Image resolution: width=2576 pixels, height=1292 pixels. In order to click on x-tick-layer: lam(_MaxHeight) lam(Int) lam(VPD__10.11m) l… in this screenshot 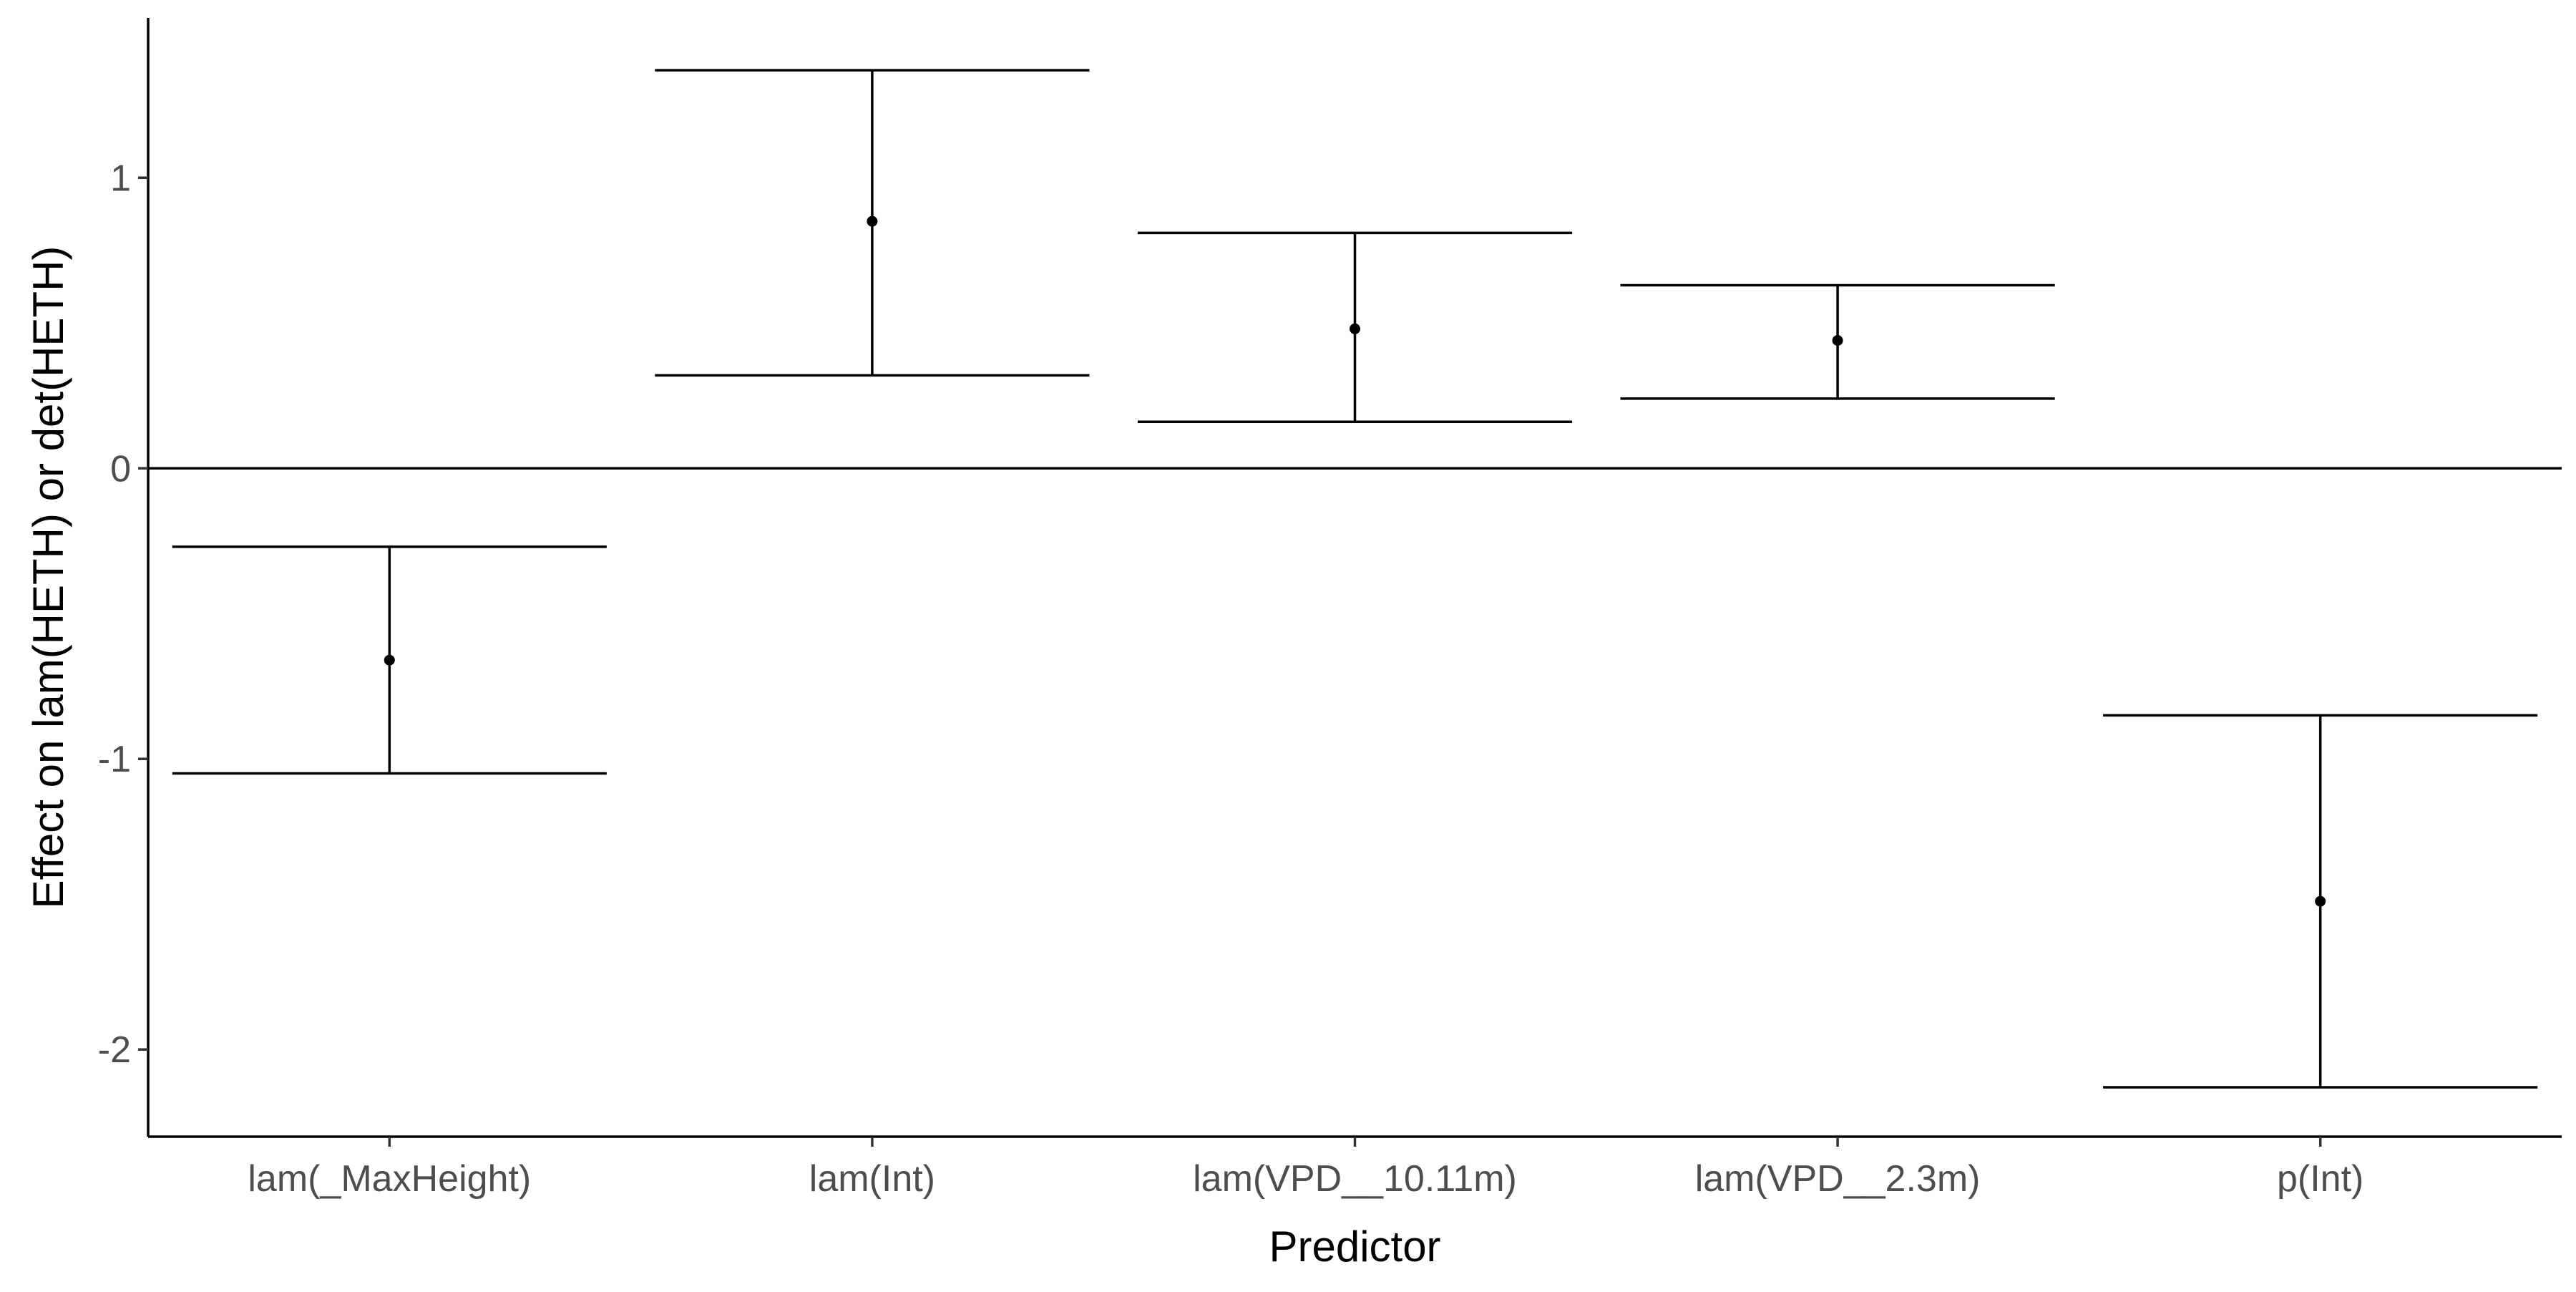, I will do `click(1305, 1168)`.